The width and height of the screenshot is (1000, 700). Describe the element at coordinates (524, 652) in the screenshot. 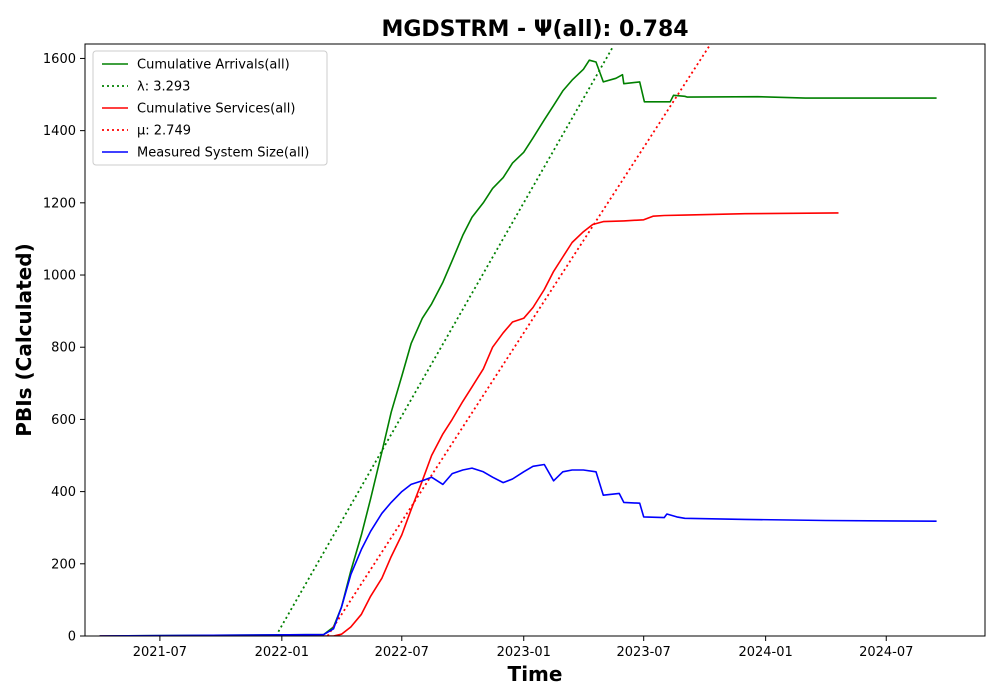

I see `x-tick-label: 2023-01` at that location.